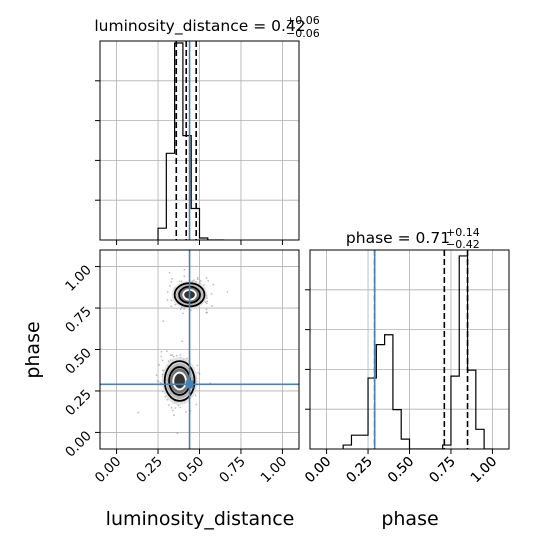 Image resolution: width=550 pixels, height=550 pixels. Describe the element at coordinates (359, 470) in the screenshot. I see `x-tick-label: 0.25` at that location.